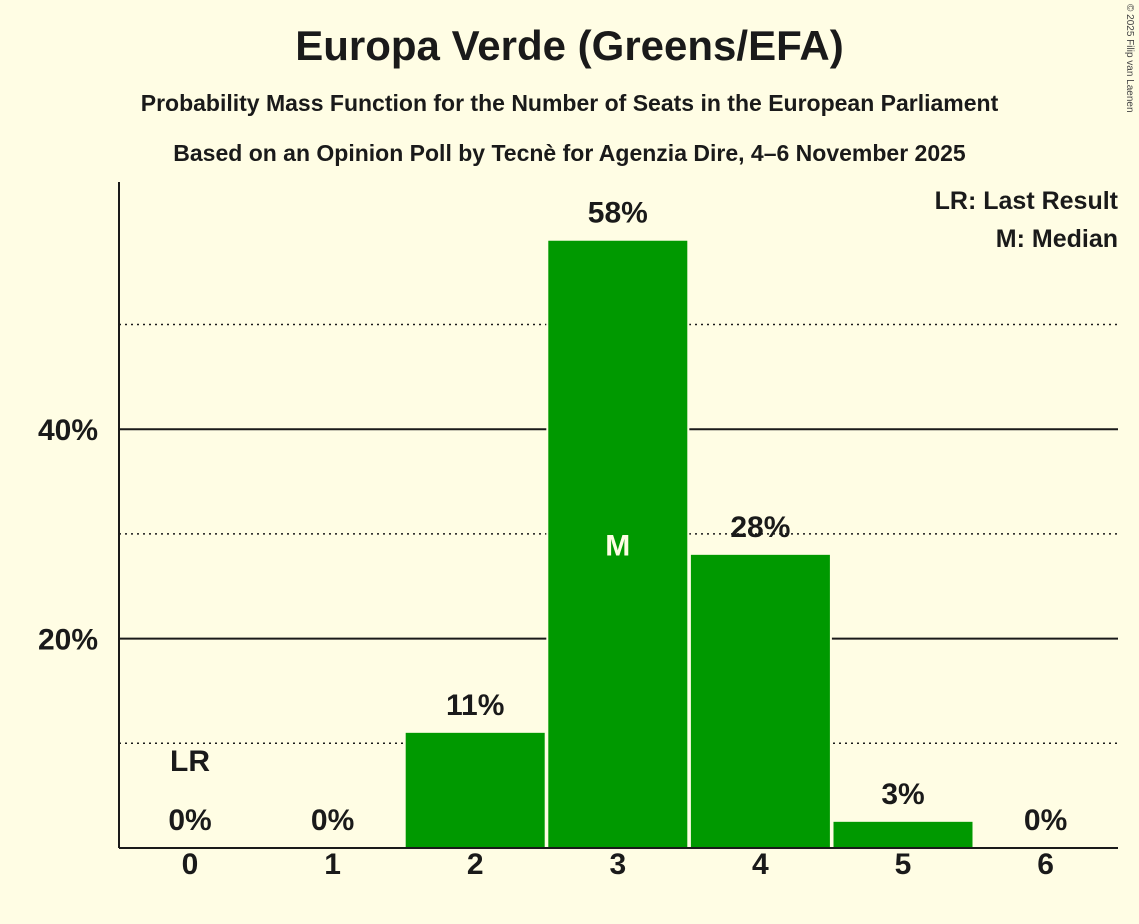  I want to click on data-label-6: 0%, so click(1045, 820).